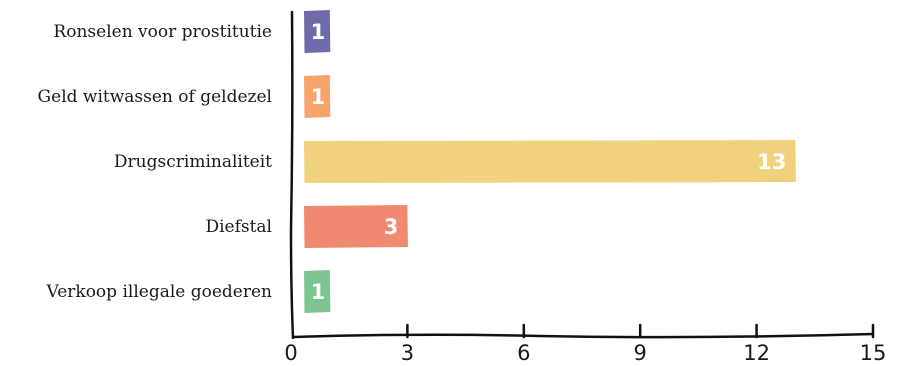 The height and width of the screenshot is (366, 907). What do you see at coordinates (238, 227) in the screenshot?
I see `category-label: Diefstal` at bounding box center [238, 227].